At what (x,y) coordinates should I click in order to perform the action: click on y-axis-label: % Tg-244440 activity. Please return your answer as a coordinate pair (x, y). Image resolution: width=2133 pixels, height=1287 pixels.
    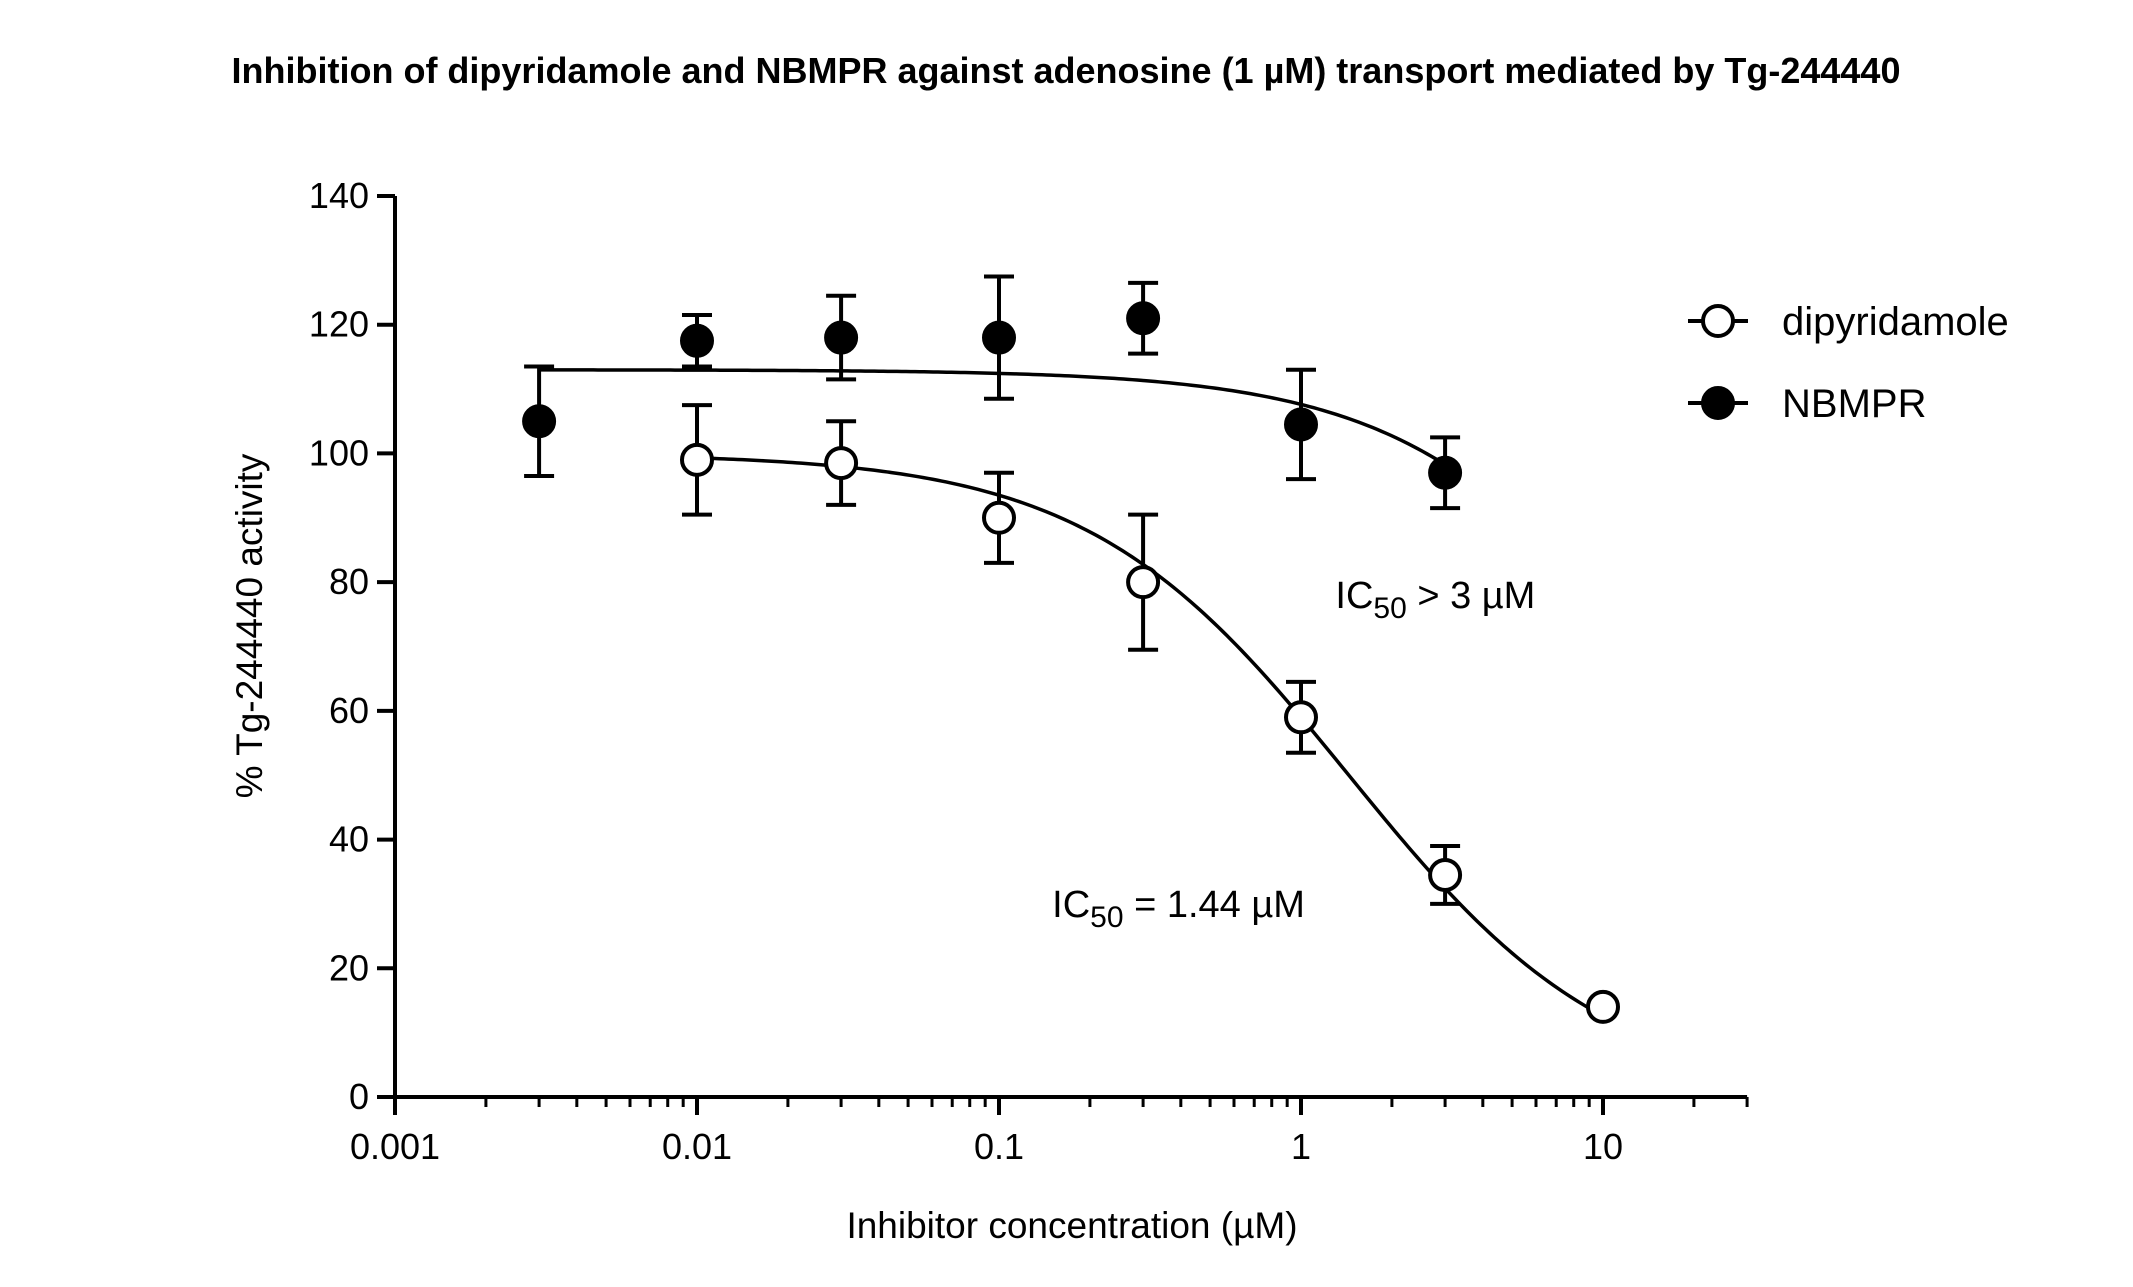
    Looking at the image, I should click on (249, 625).